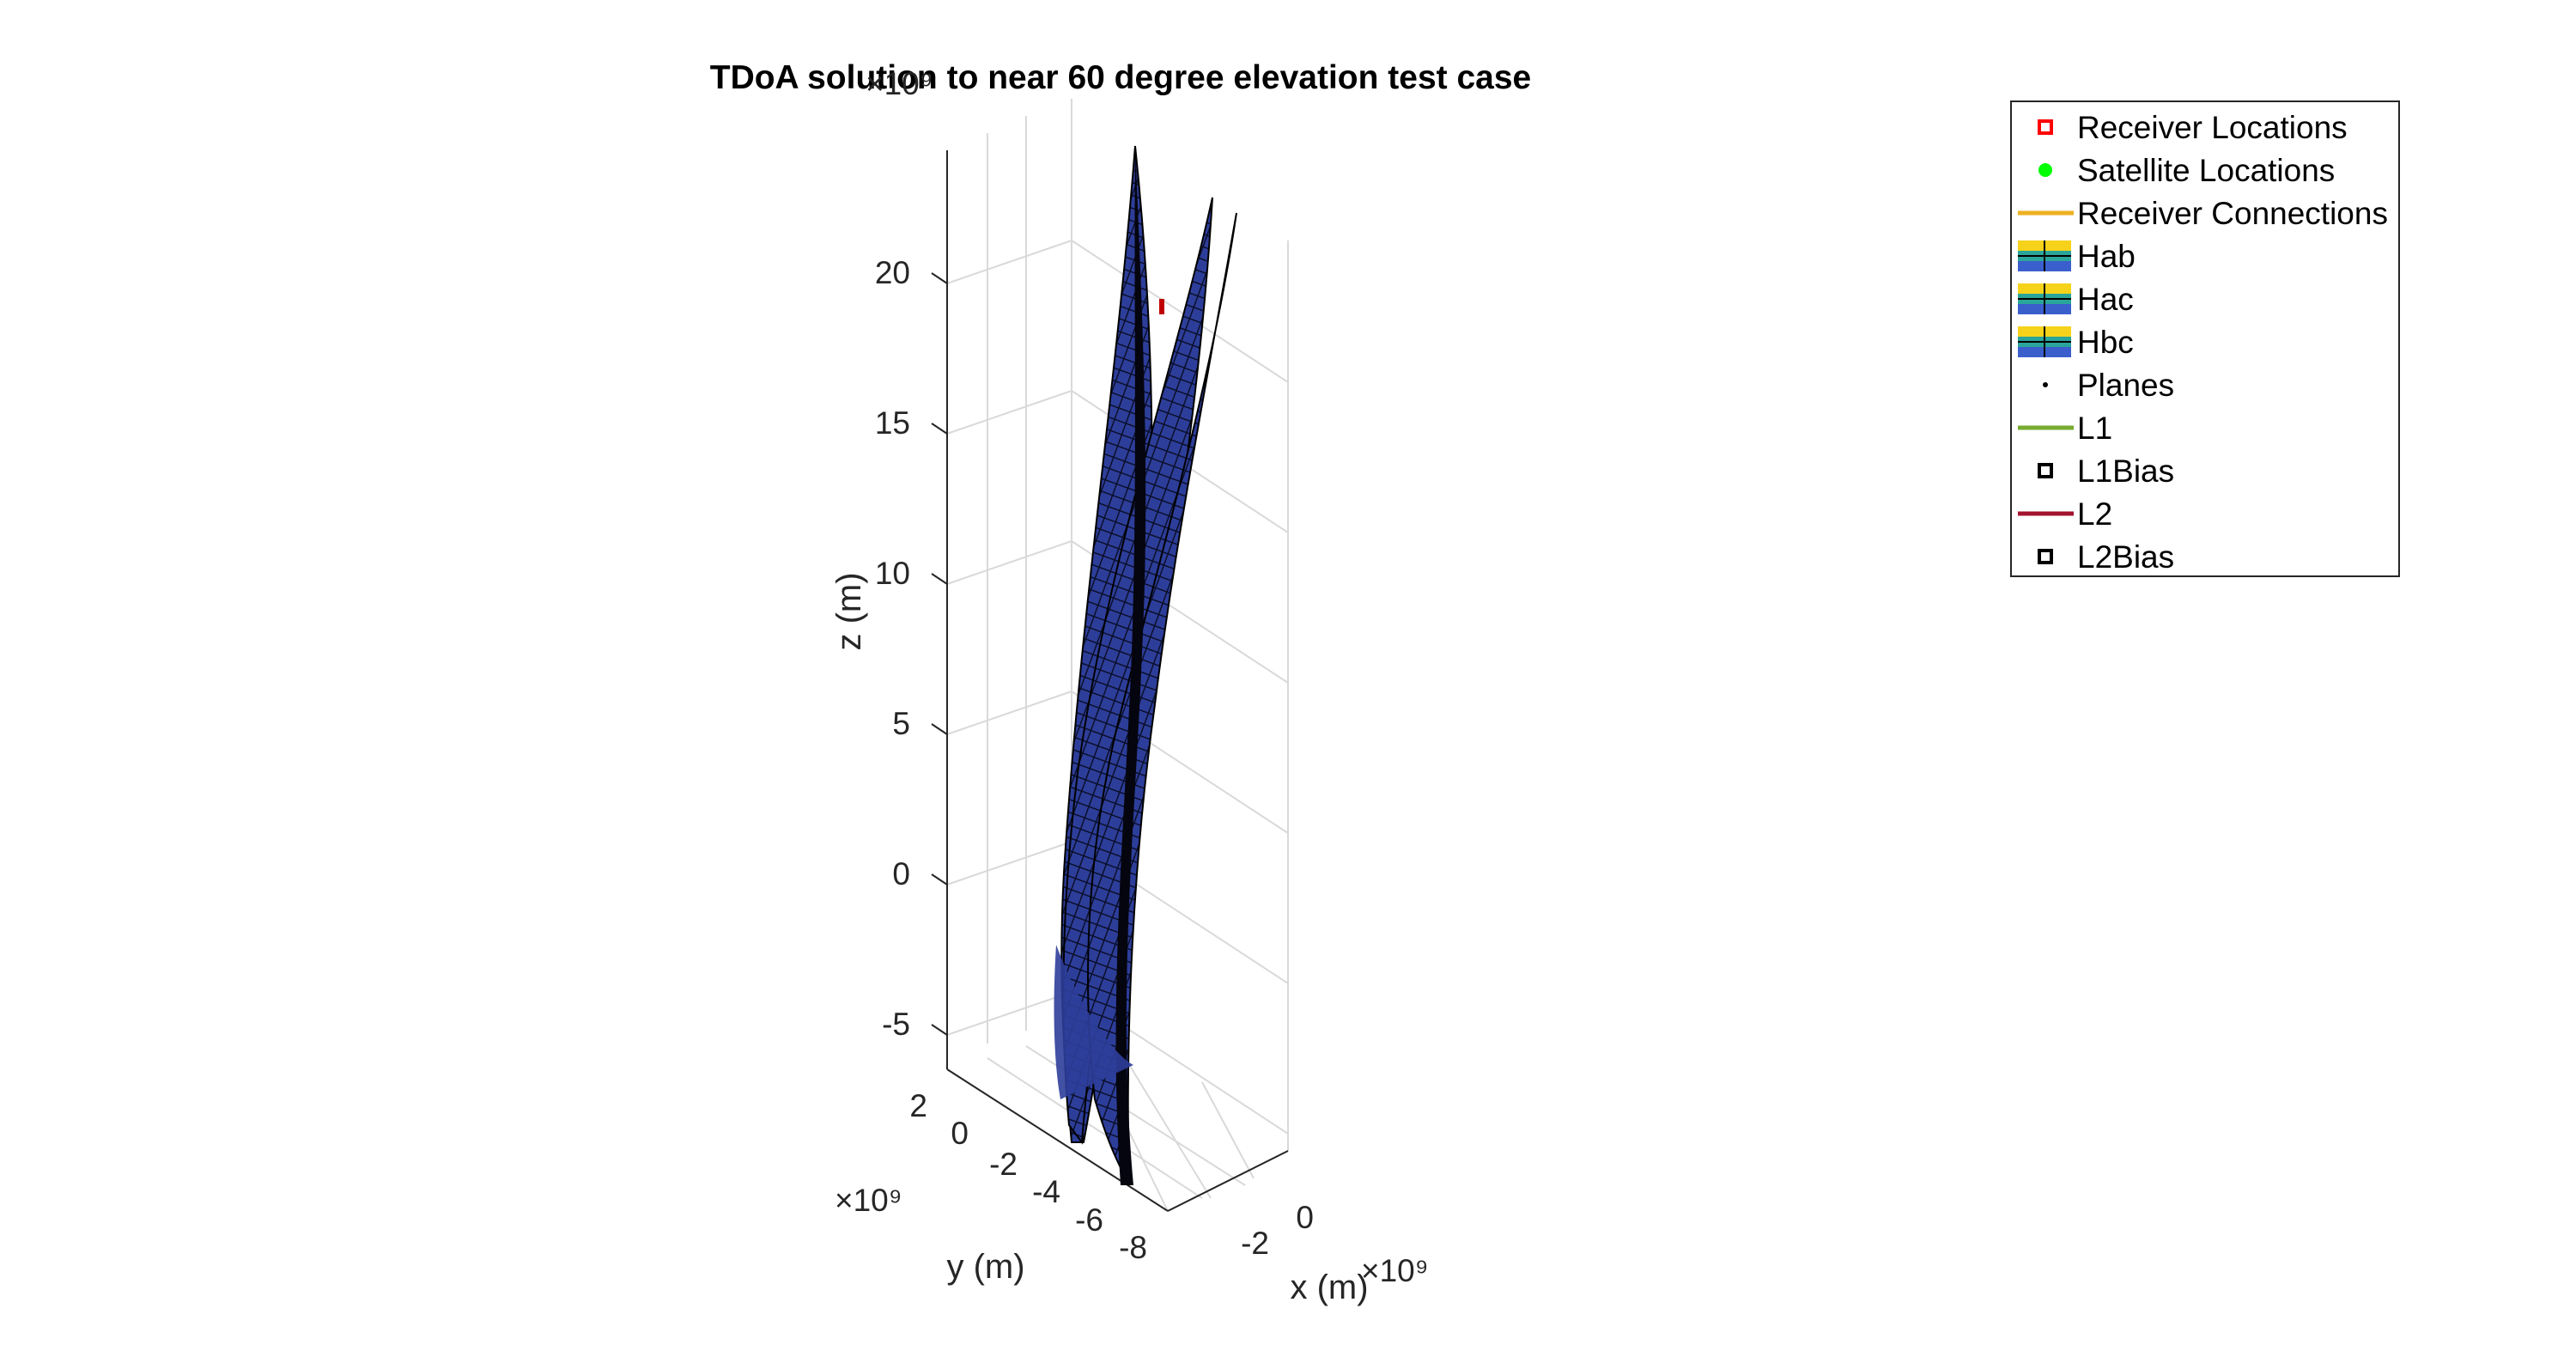 Image resolution: width=2576 pixels, height=1351 pixels. Describe the element at coordinates (2094, 428) in the screenshot. I see `legend-label: L1` at that location.